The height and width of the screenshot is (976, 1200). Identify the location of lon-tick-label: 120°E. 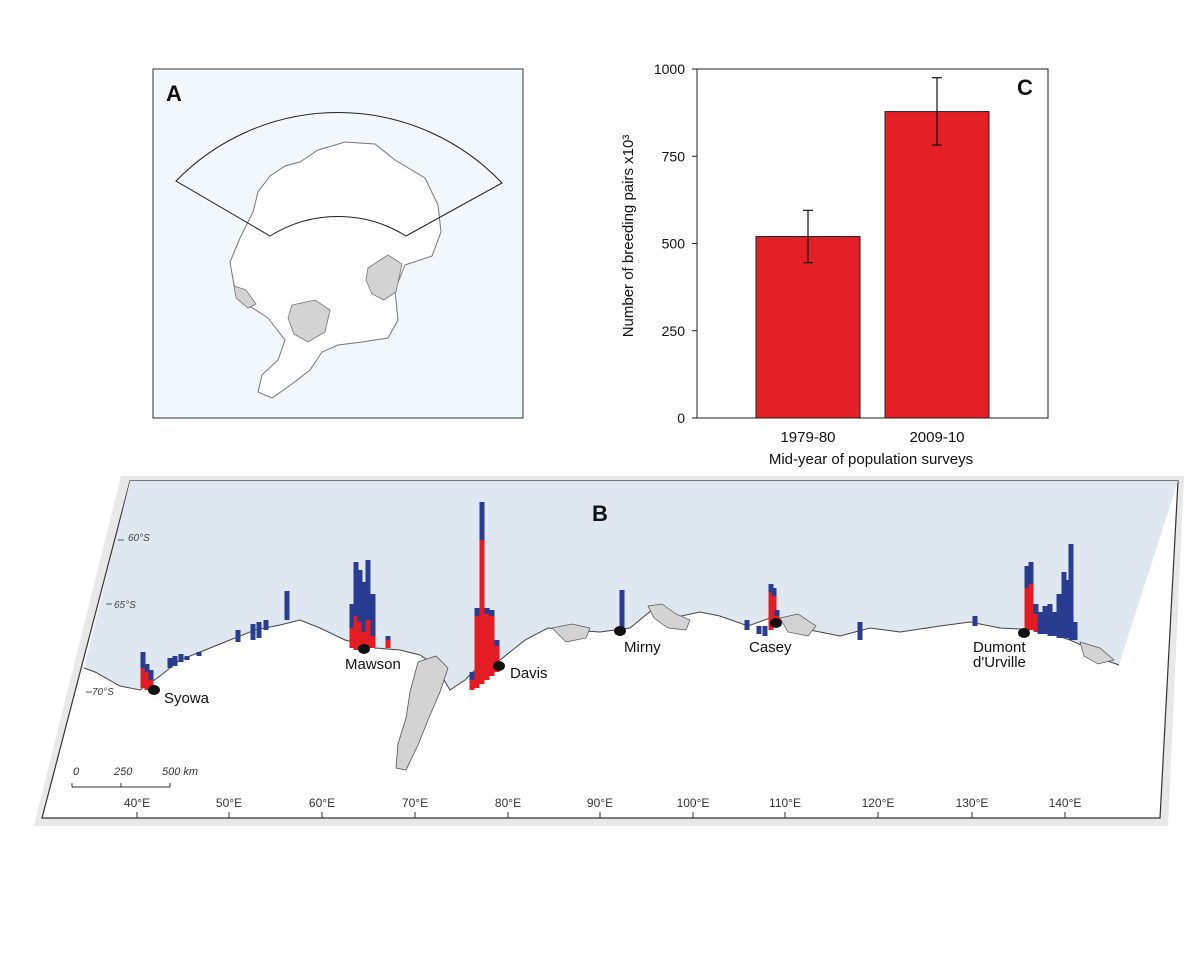
(878, 803).